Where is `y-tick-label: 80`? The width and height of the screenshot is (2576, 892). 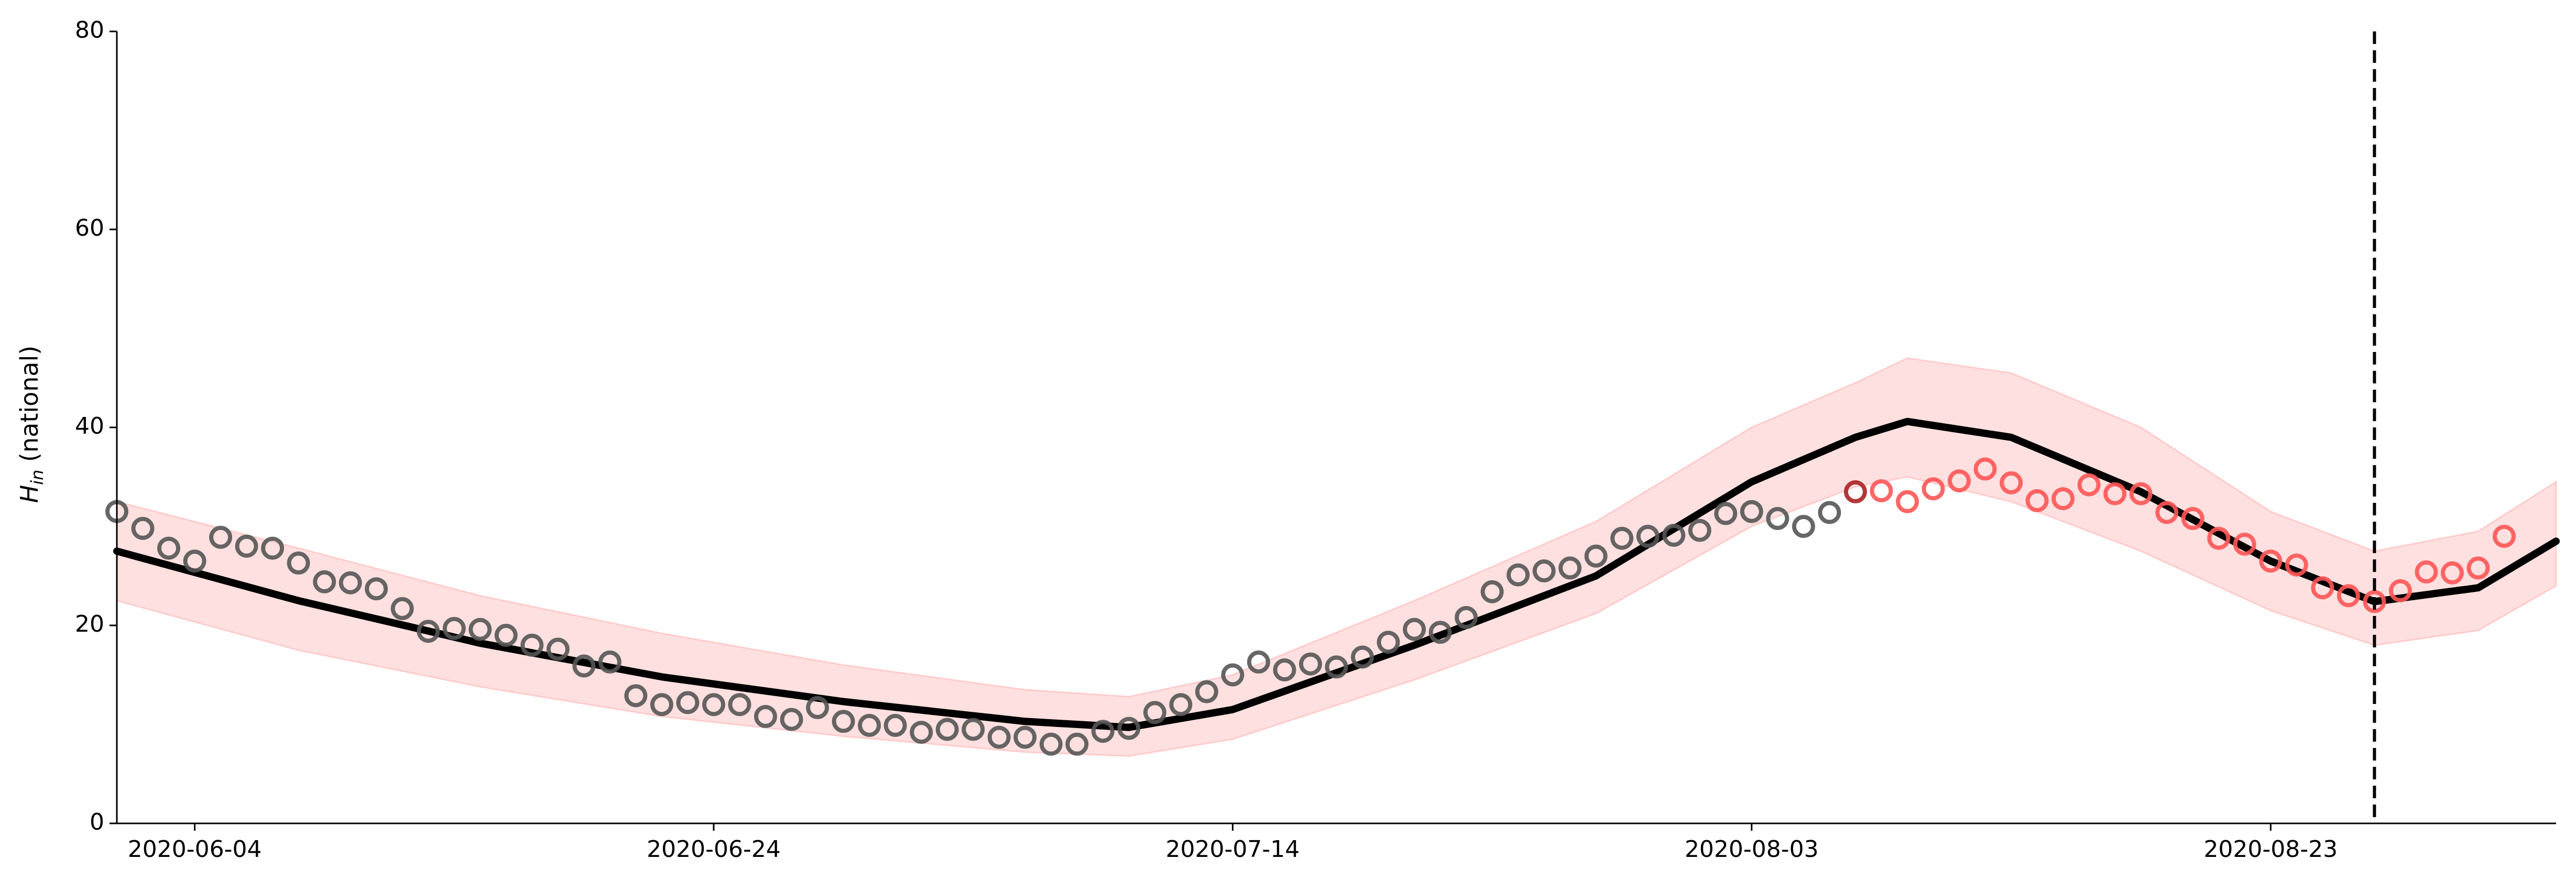 y-tick-label: 80 is located at coordinates (89, 30).